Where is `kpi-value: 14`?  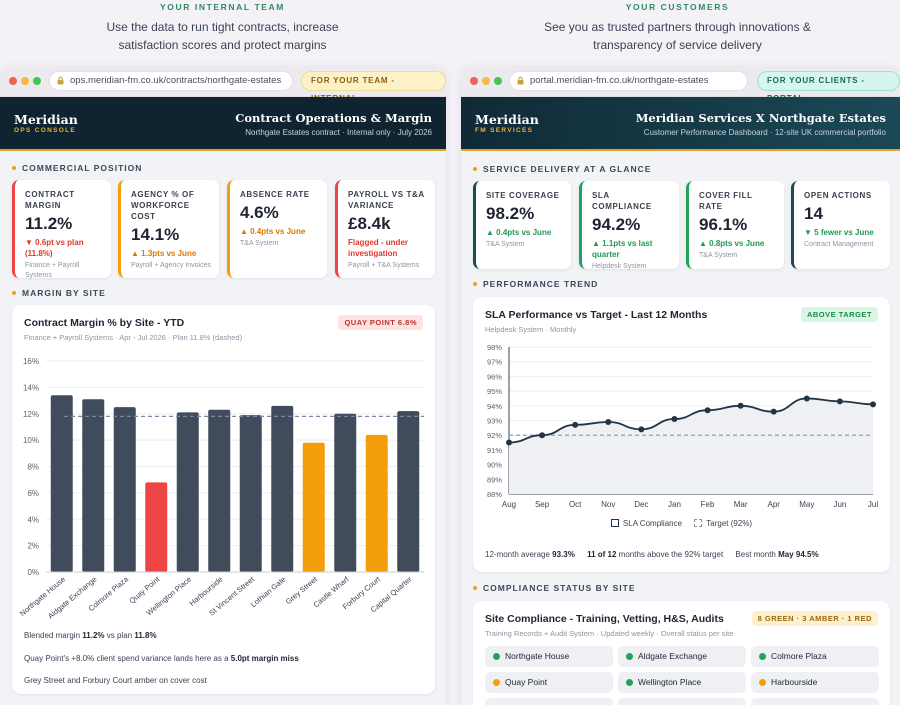 kpi-value: 14 is located at coordinates (813, 213).